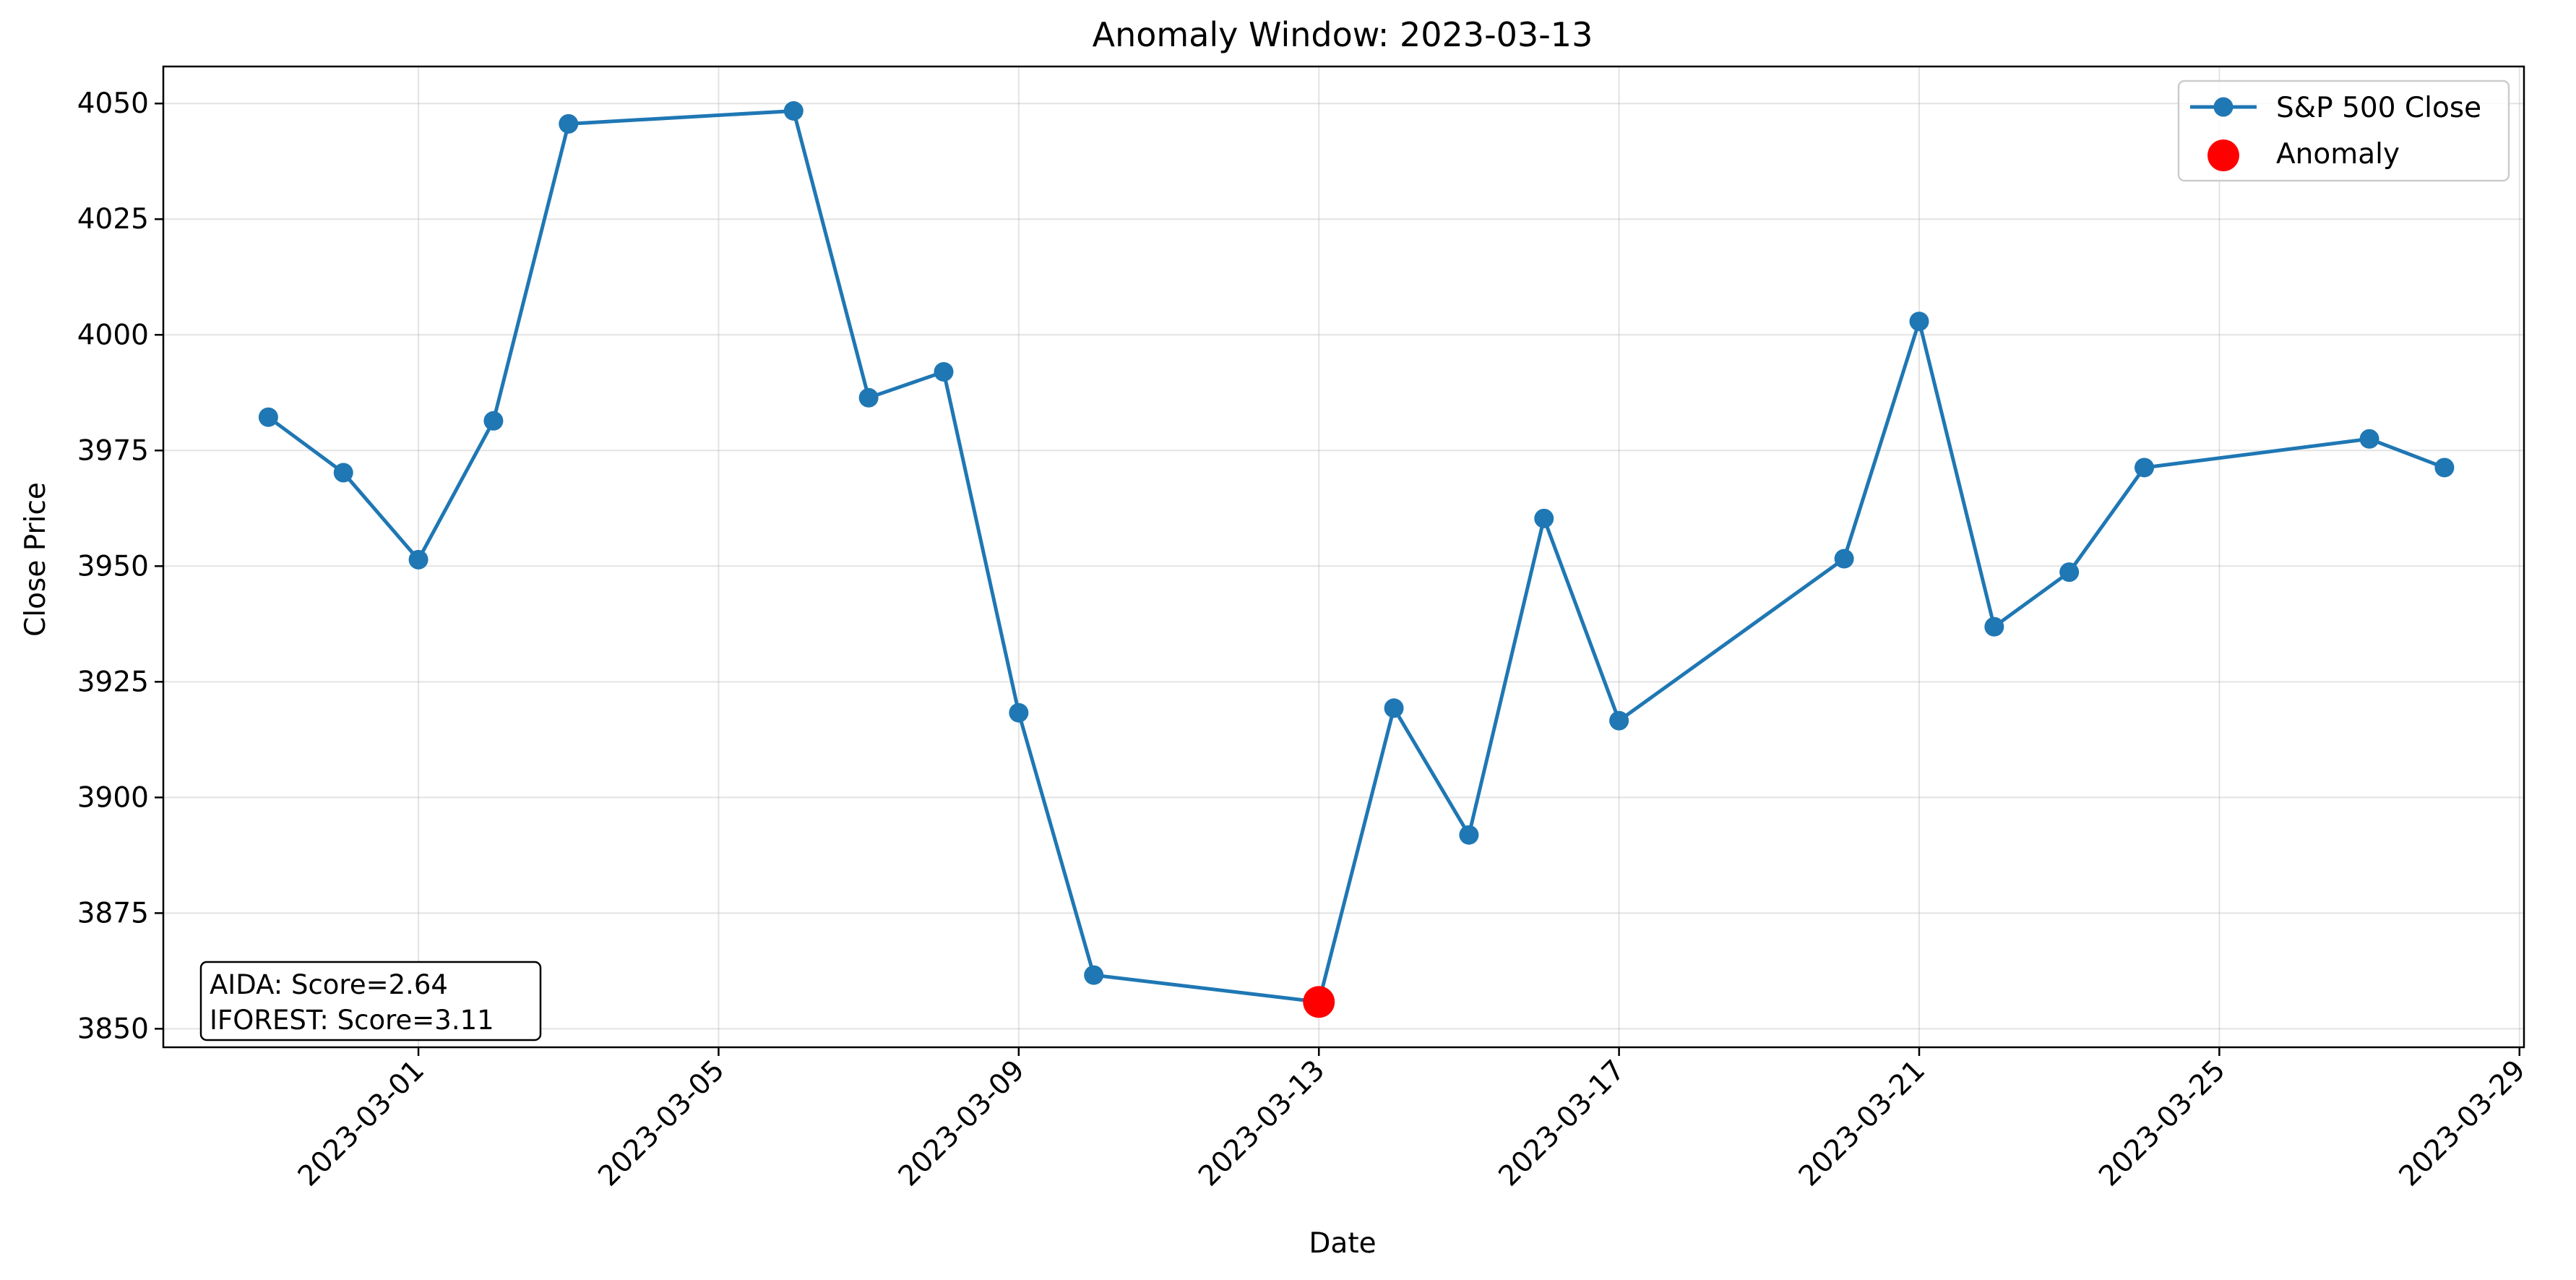  What do you see at coordinates (113, 450) in the screenshot?
I see `y-tick-label: 3975` at bounding box center [113, 450].